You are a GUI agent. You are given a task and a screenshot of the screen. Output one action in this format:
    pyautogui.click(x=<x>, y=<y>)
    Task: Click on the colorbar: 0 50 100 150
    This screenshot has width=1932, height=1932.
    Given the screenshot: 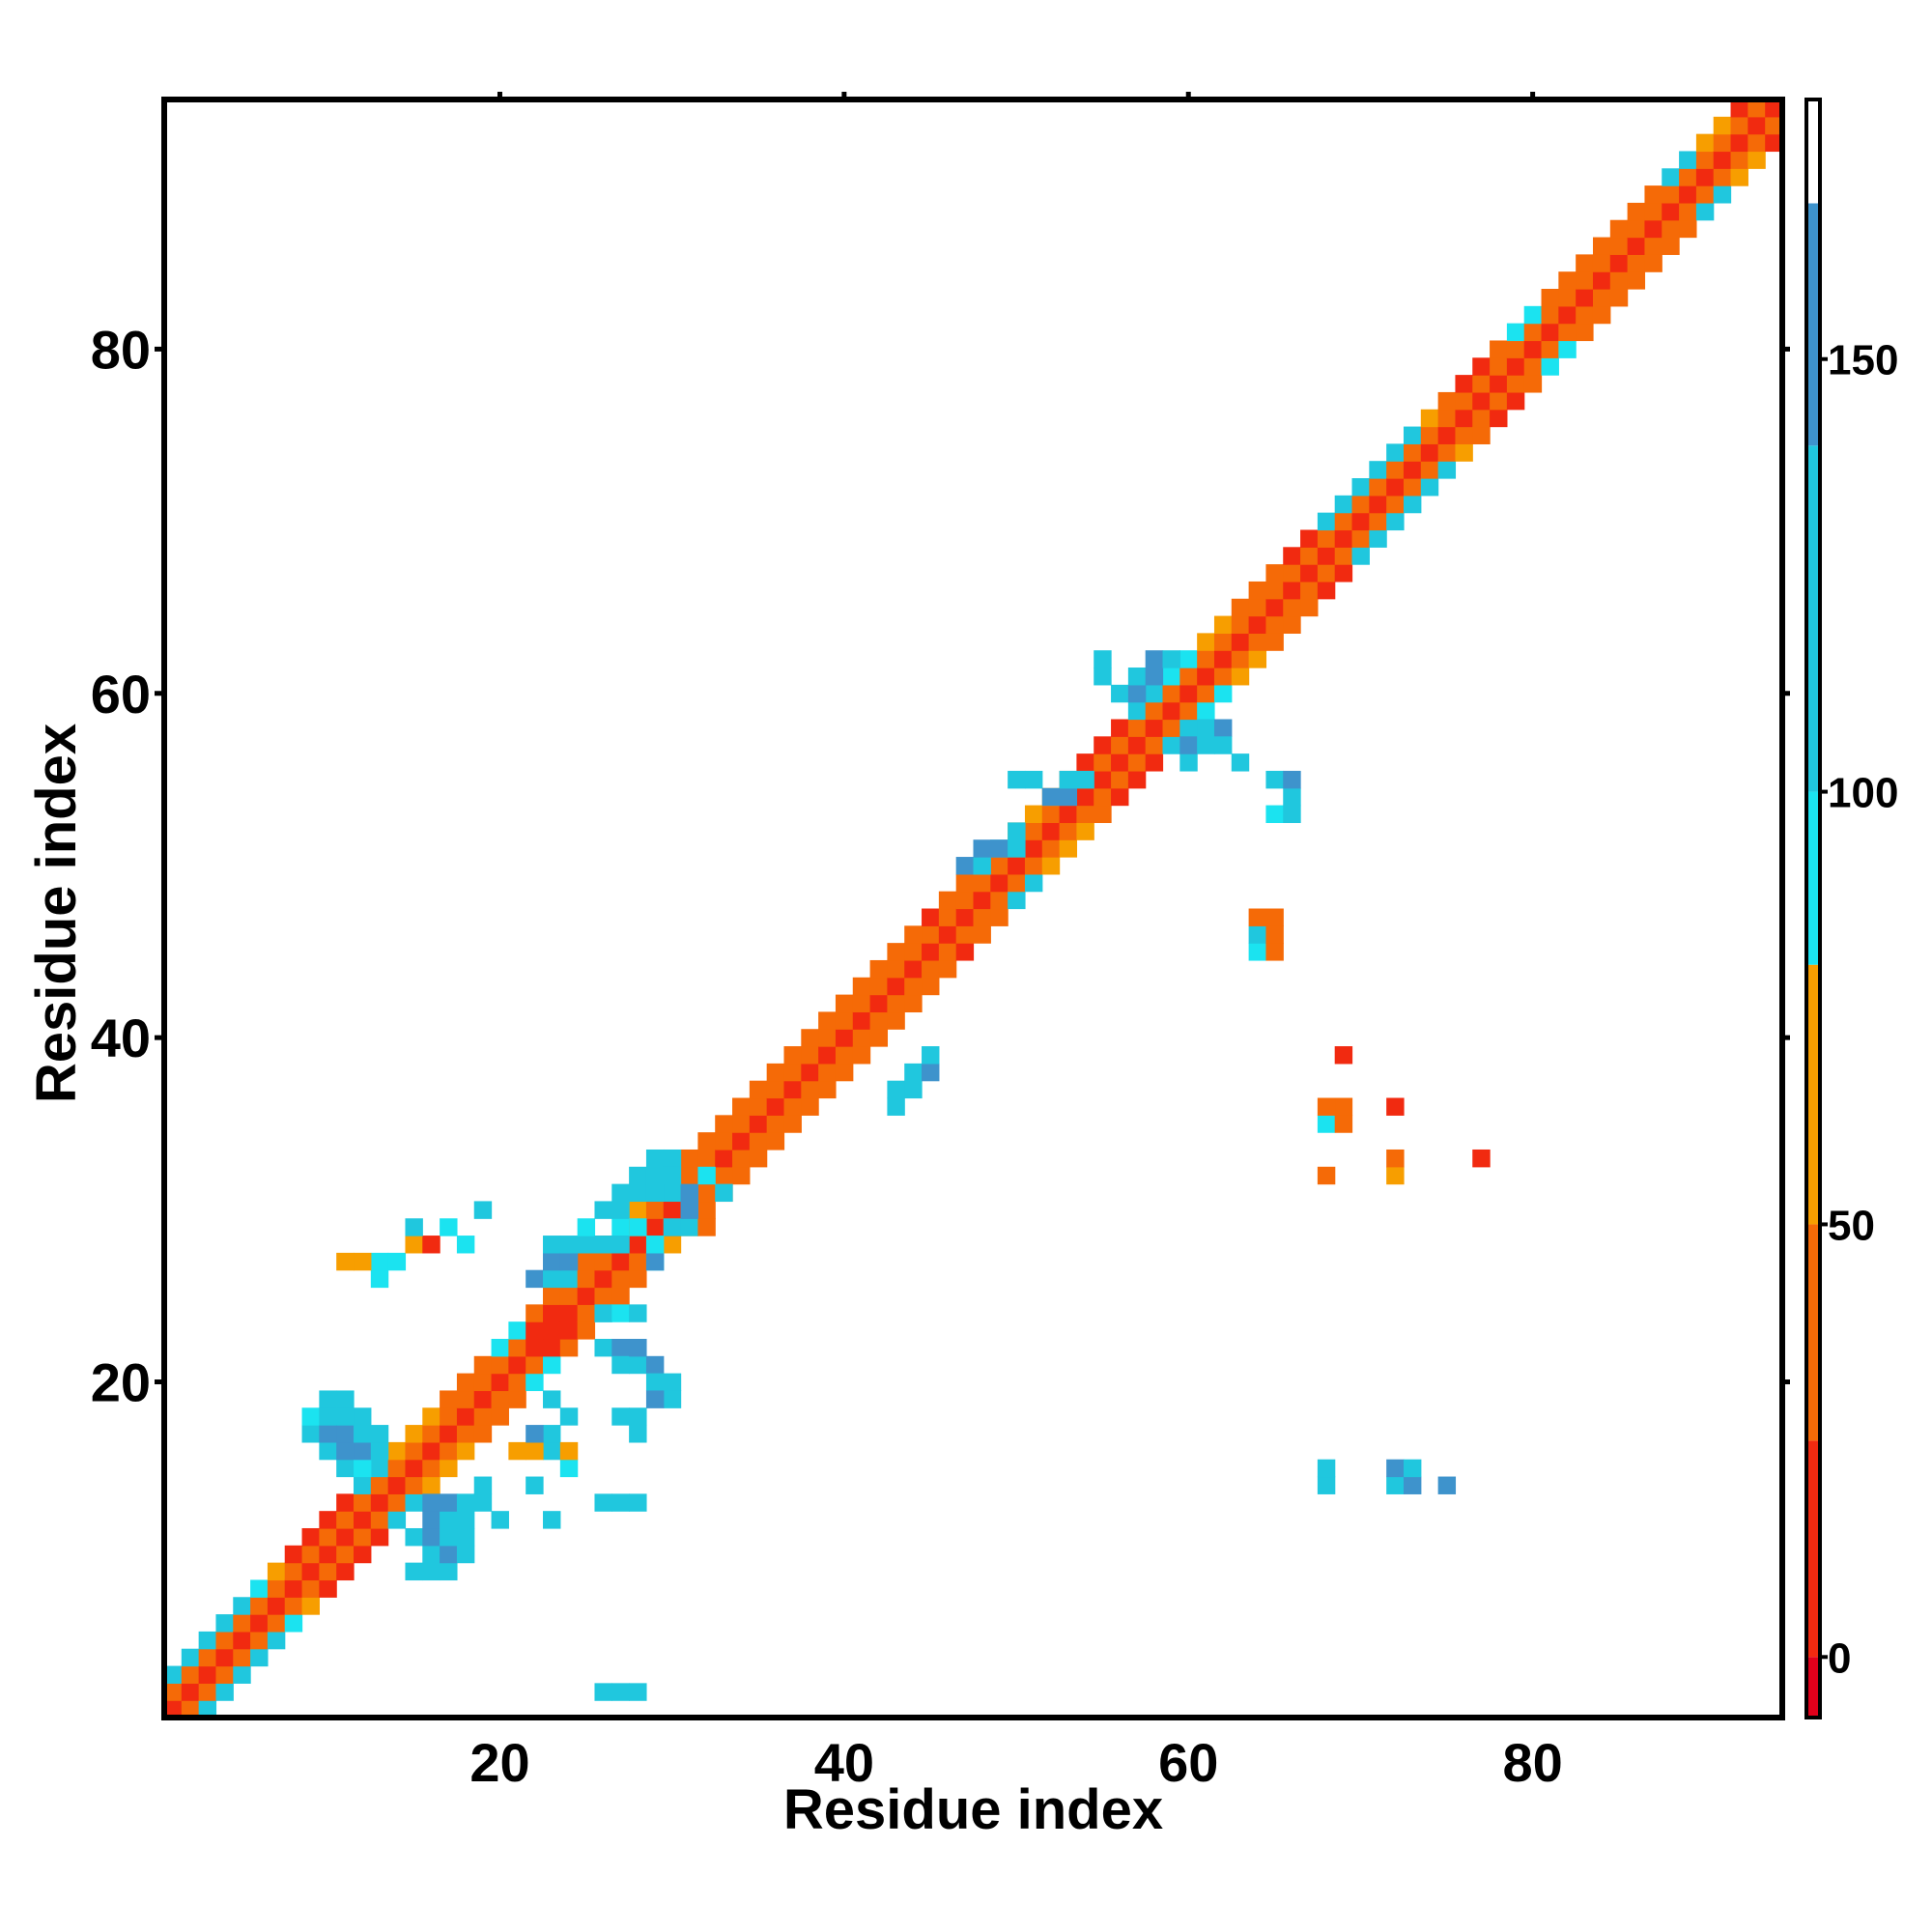 What is the action you would take?
    pyautogui.click(x=1851, y=908)
    